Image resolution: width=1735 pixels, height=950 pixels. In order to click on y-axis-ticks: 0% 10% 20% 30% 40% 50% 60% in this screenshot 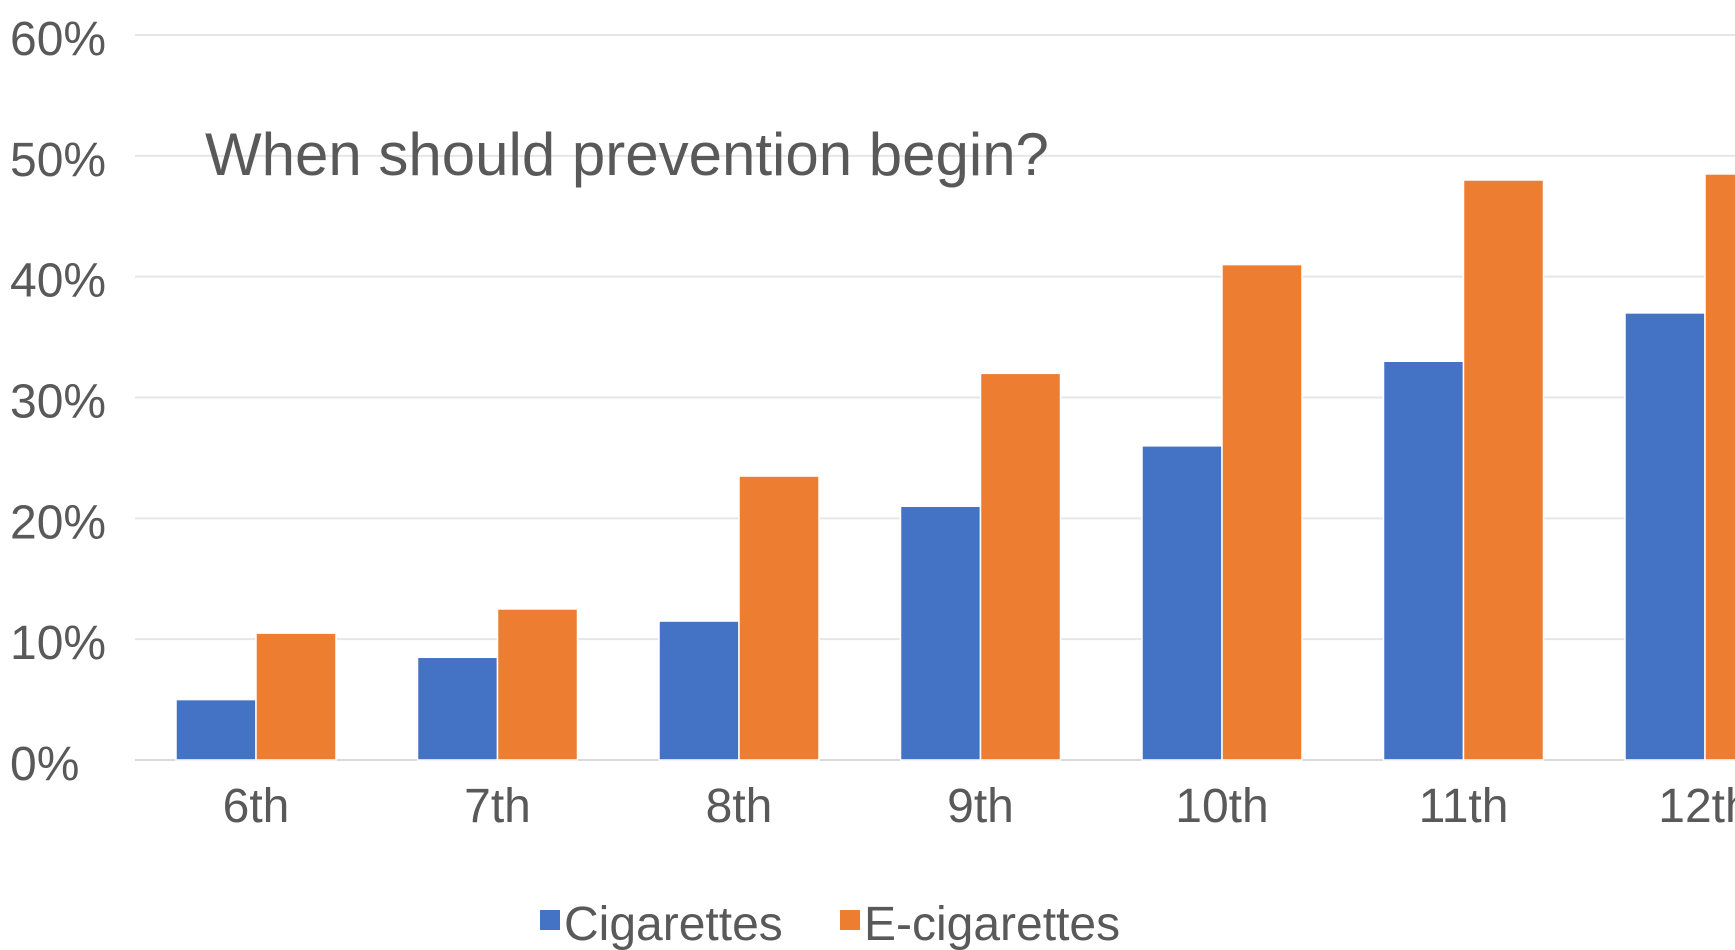, I will do `click(58, 402)`.